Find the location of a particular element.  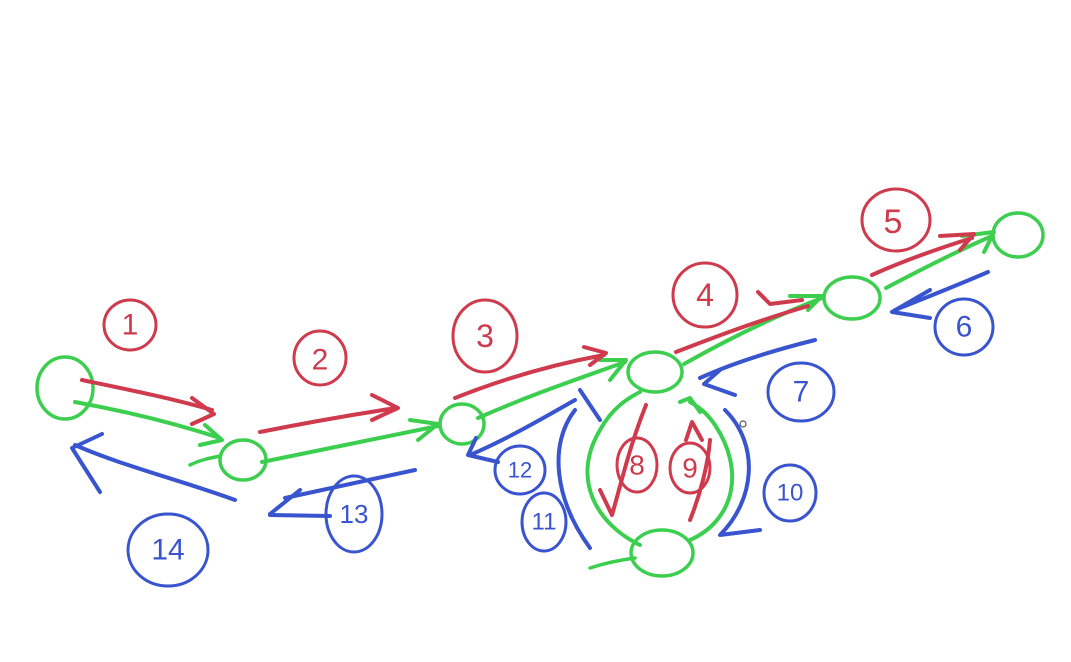

label-12-text: 12 is located at coordinates (520, 470).